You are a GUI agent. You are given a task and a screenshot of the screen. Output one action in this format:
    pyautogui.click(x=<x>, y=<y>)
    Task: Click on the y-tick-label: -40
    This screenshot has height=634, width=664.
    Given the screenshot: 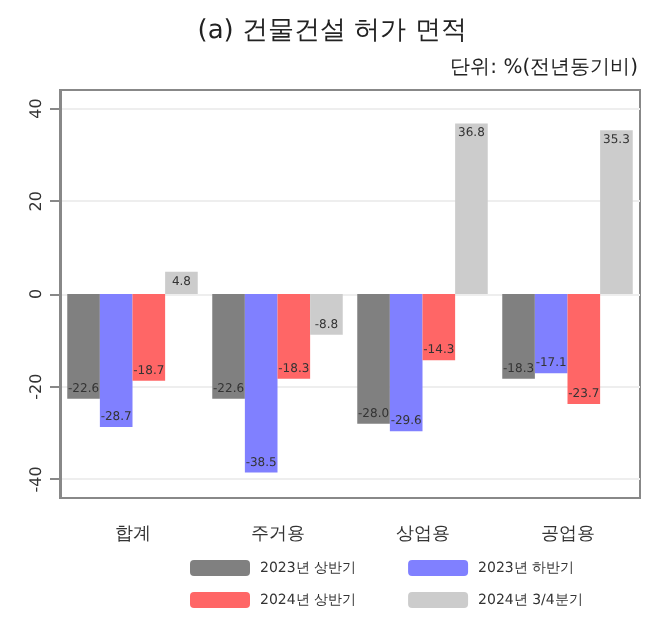 What is the action you would take?
    pyautogui.click(x=36, y=479)
    